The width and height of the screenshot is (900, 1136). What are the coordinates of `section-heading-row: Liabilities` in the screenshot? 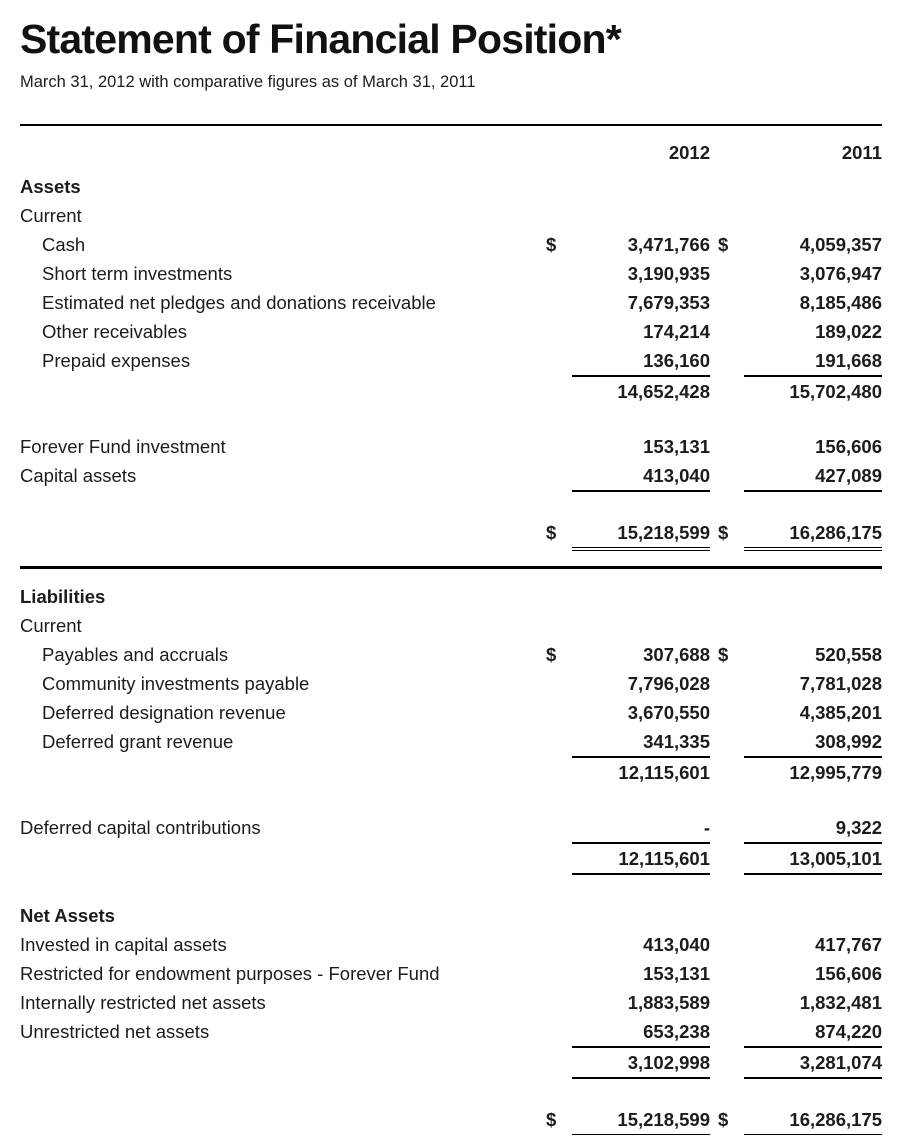 It's located at (451, 596).